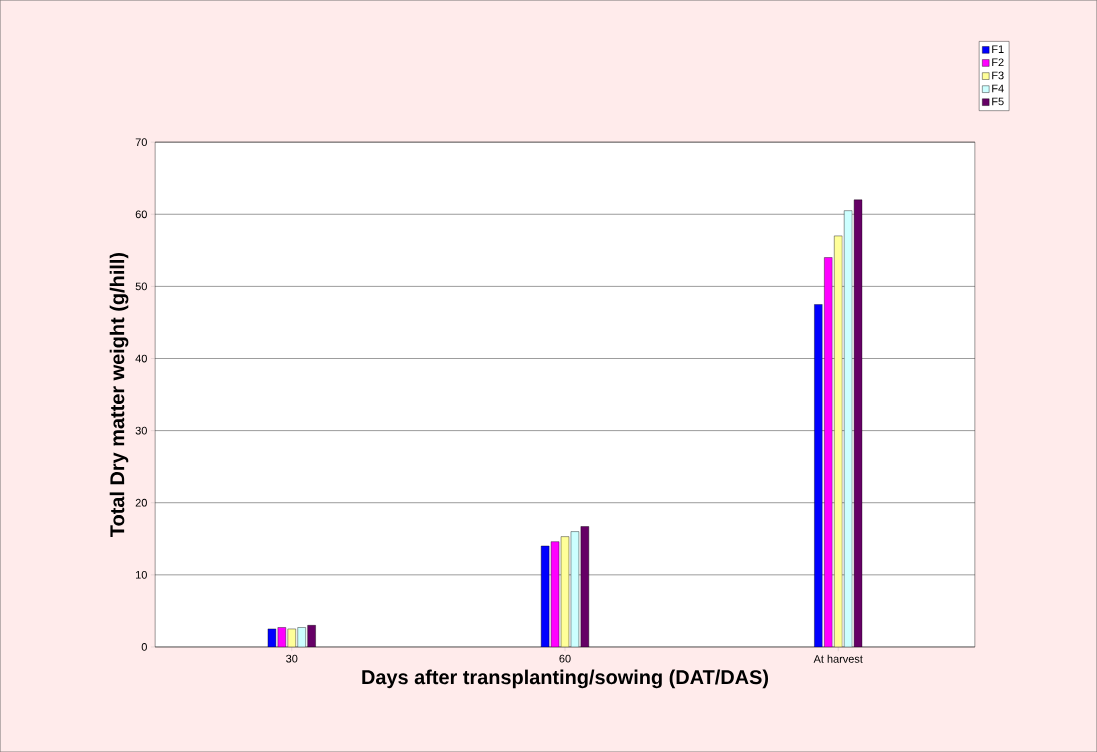 The width and height of the screenshot is (1097, 752). Describe the element at coordinates (141, 430) in the screenshot. I see `y-tick-label: 30` at that location.